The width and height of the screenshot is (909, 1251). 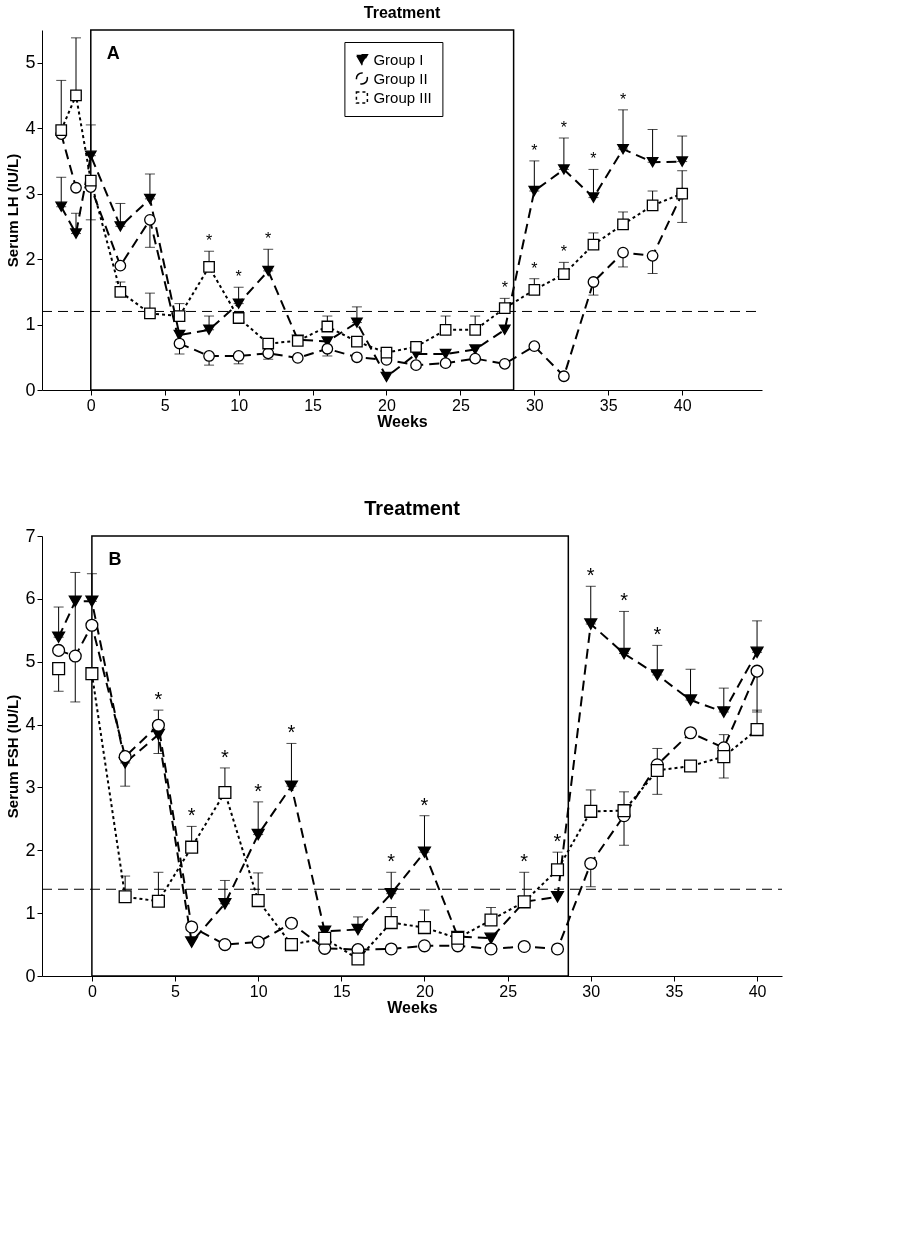 I want to click on y-tick-label: 6, so click(x=30, y=598).